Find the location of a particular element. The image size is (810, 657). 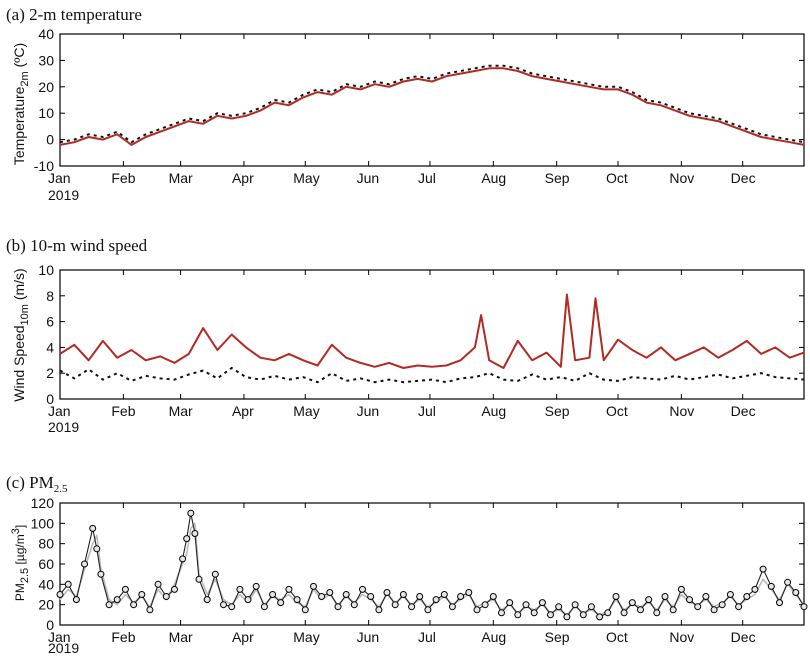

x-tick-label: Apr is located at coordinates (243, 411).